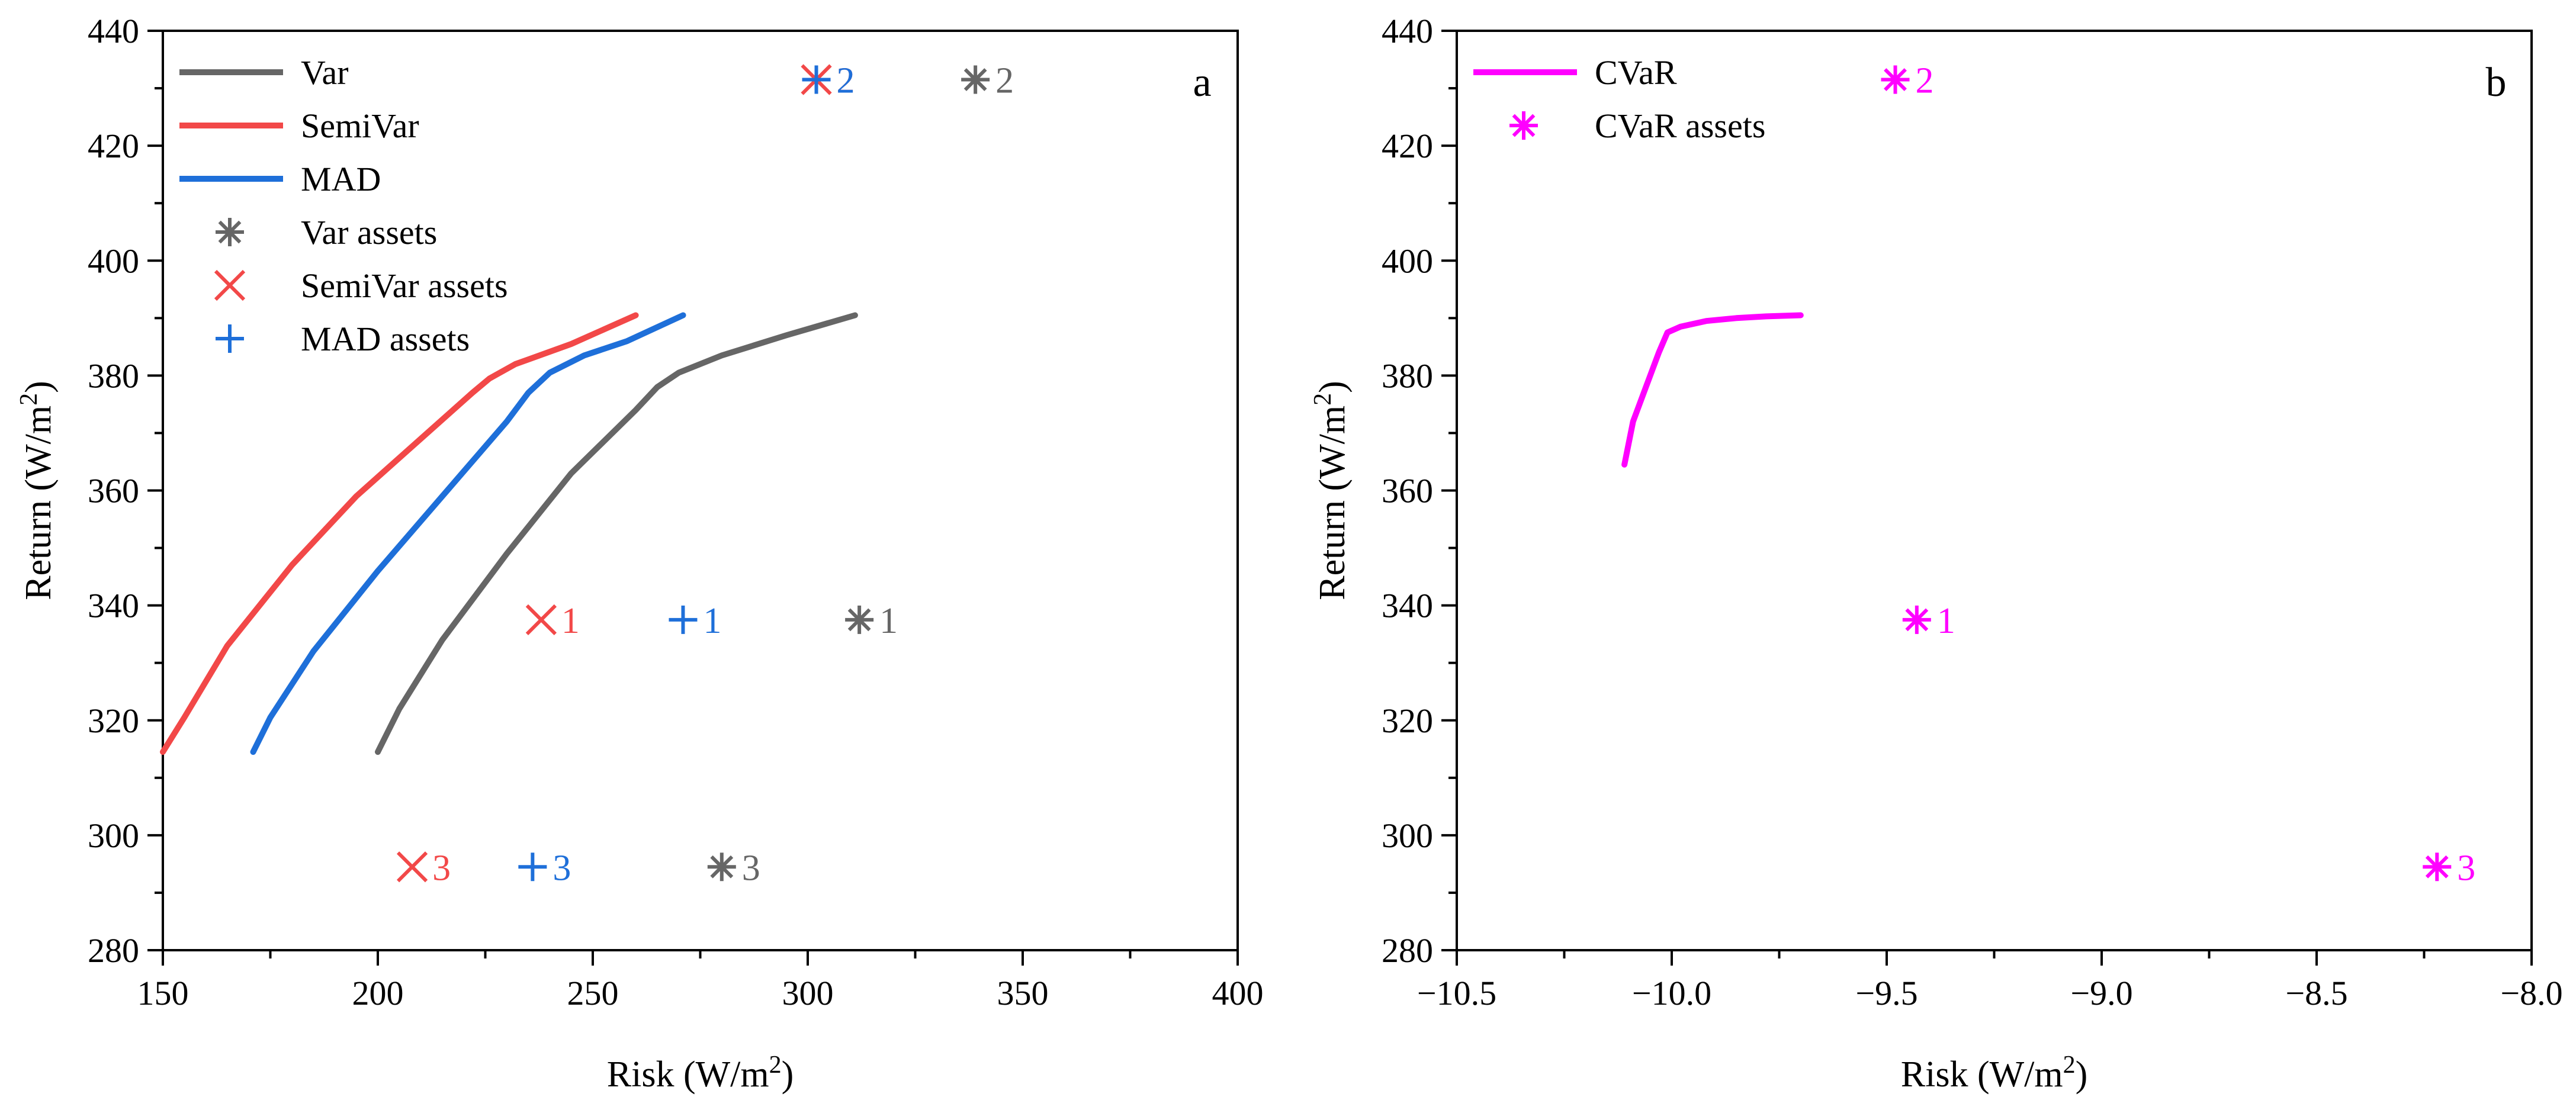 Image resolution: width=2576 pixels, height=1113 pixels. I want to click on asset-label-semivar-assets-1: 1, so click(570, 621).